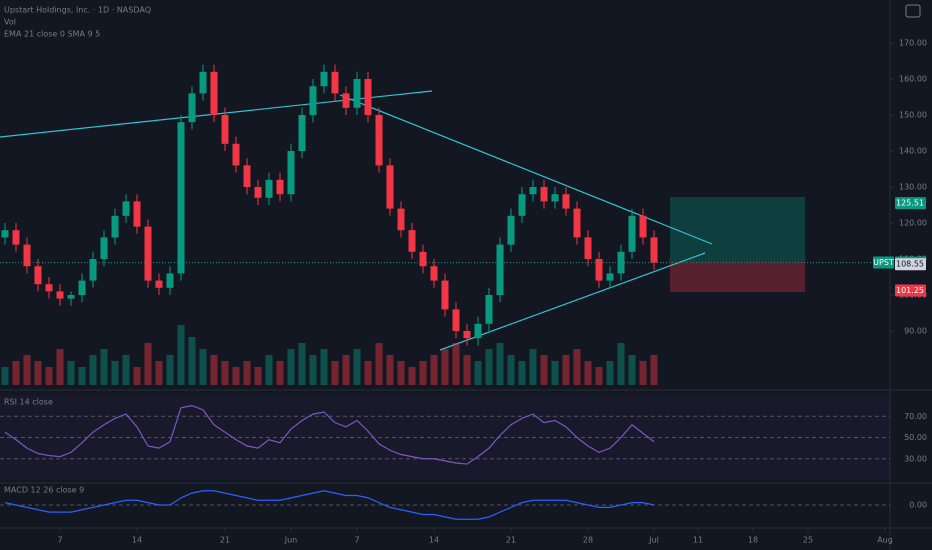  Describe the element at coordinates (915, 437) in the screenshot. I see `pane-tick-label: 50.00` at that location.